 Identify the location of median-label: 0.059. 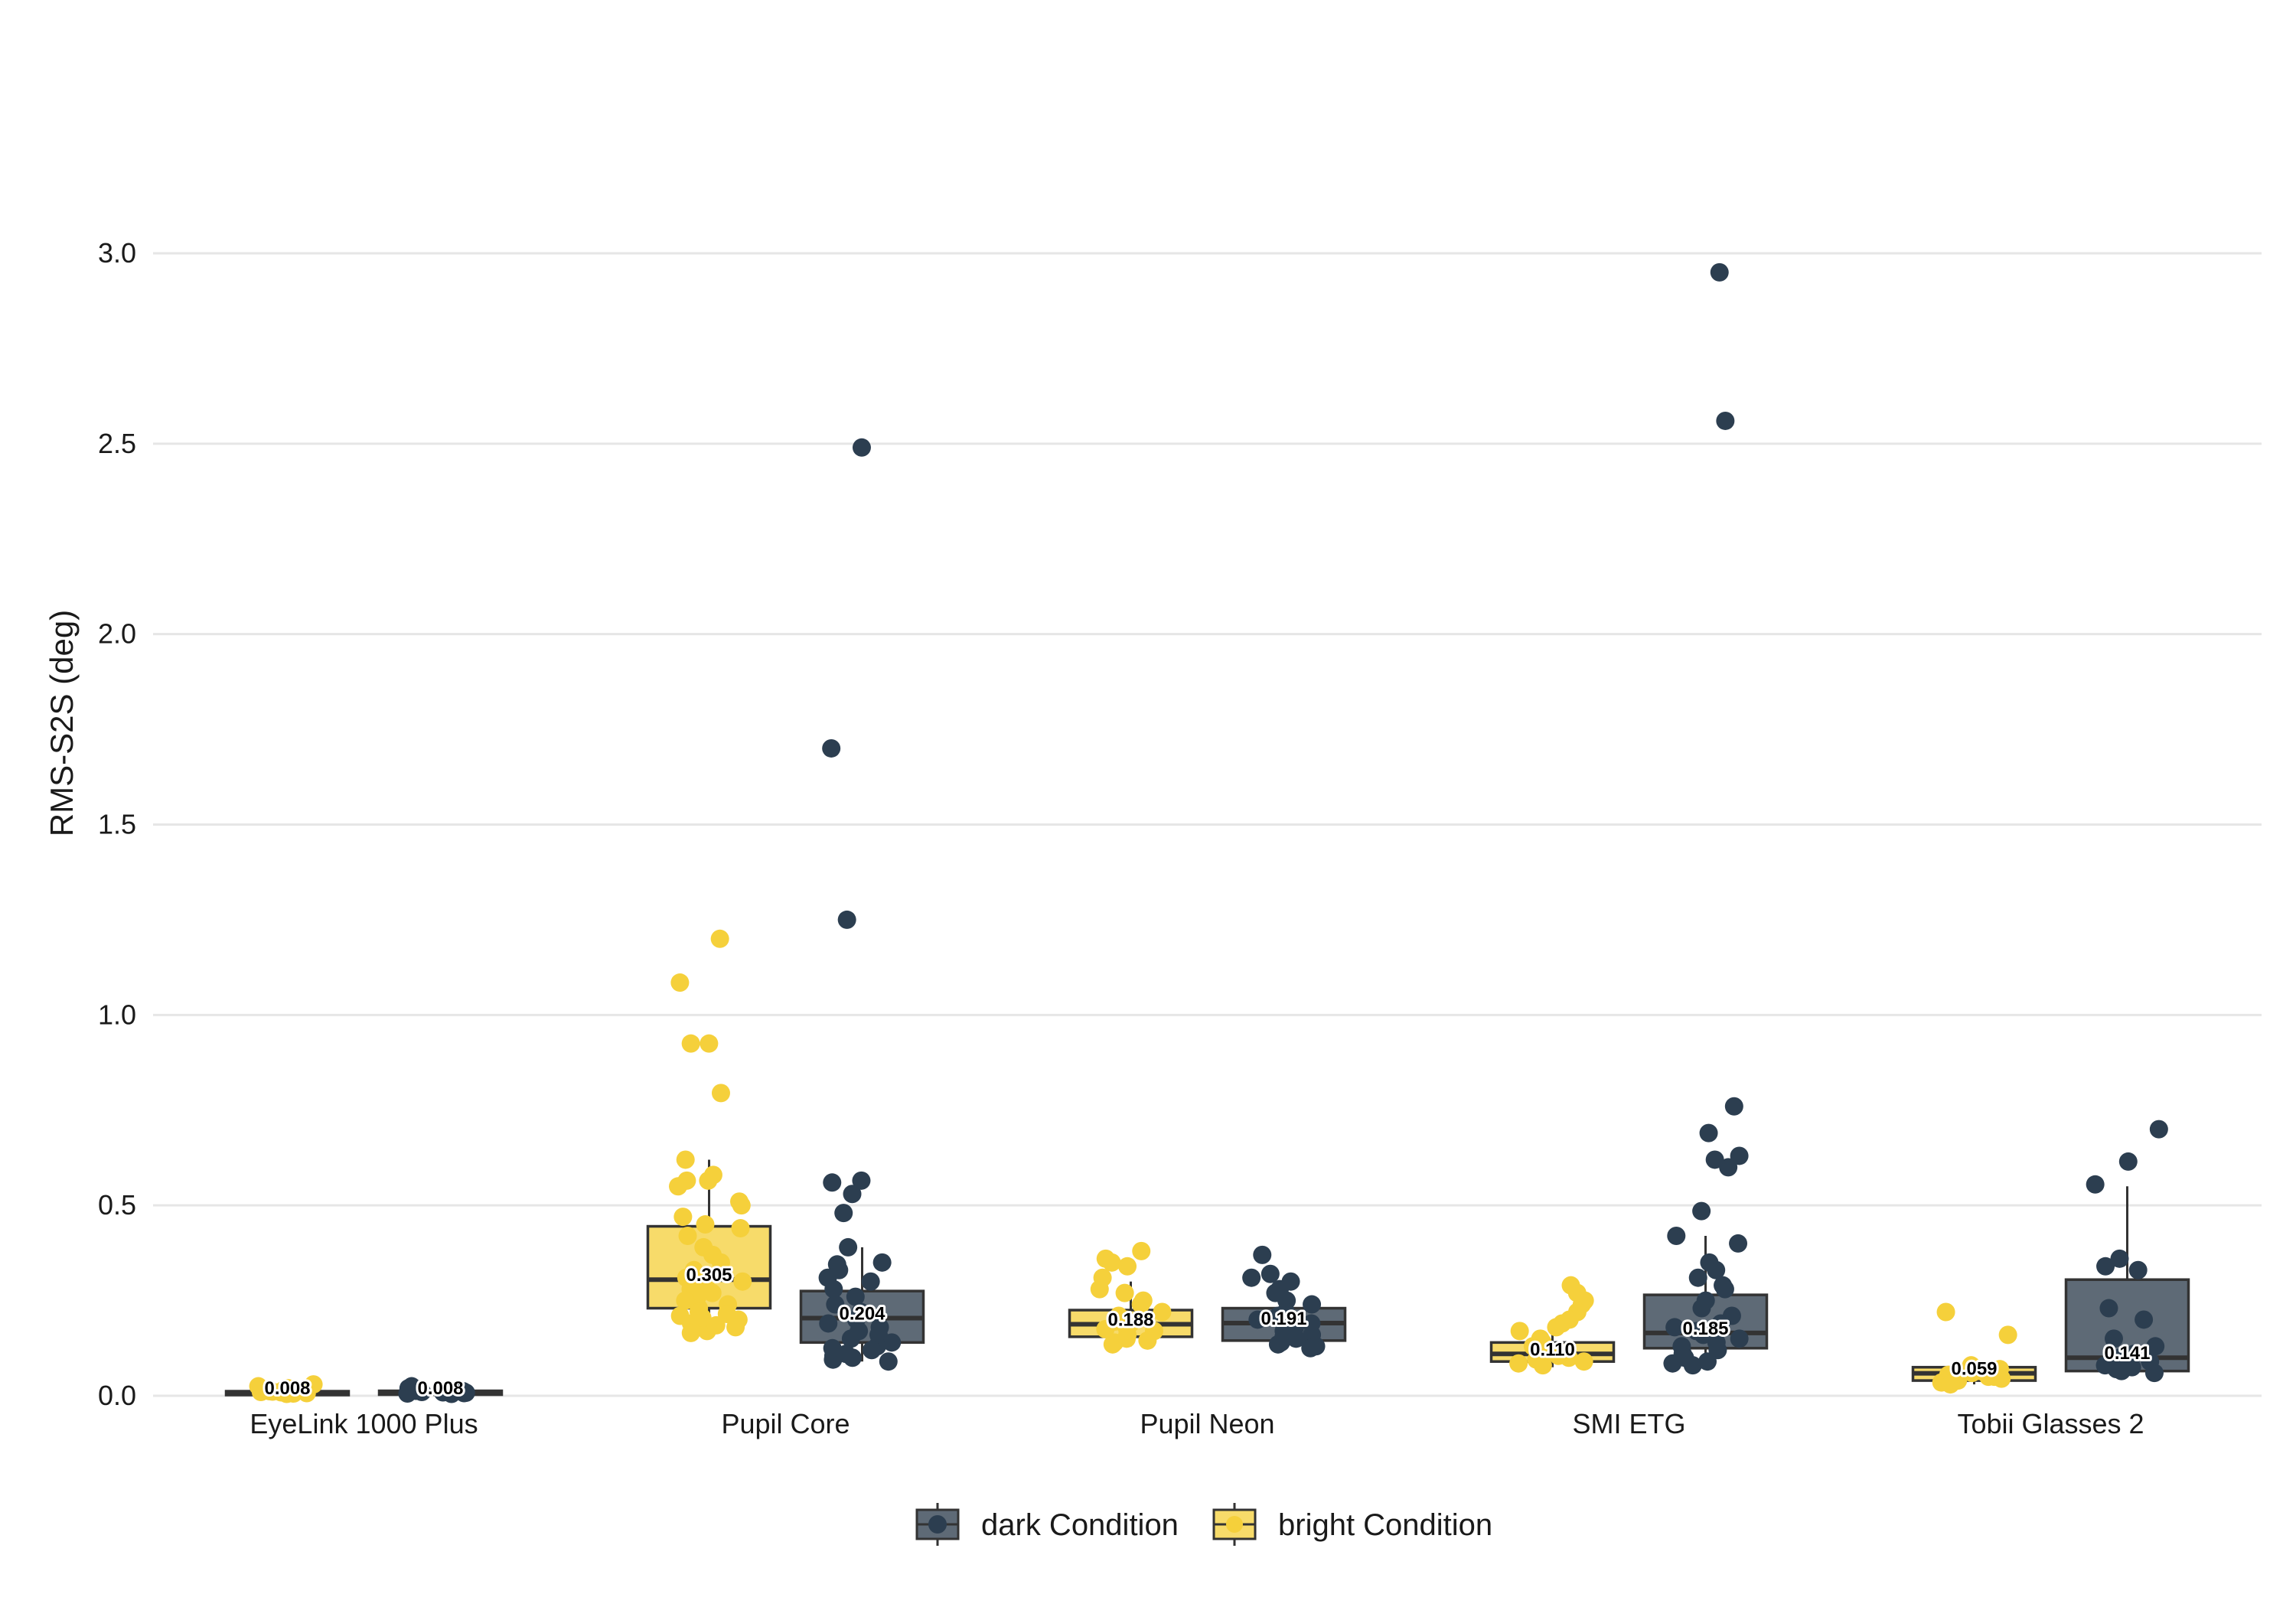
(1974, 1370).